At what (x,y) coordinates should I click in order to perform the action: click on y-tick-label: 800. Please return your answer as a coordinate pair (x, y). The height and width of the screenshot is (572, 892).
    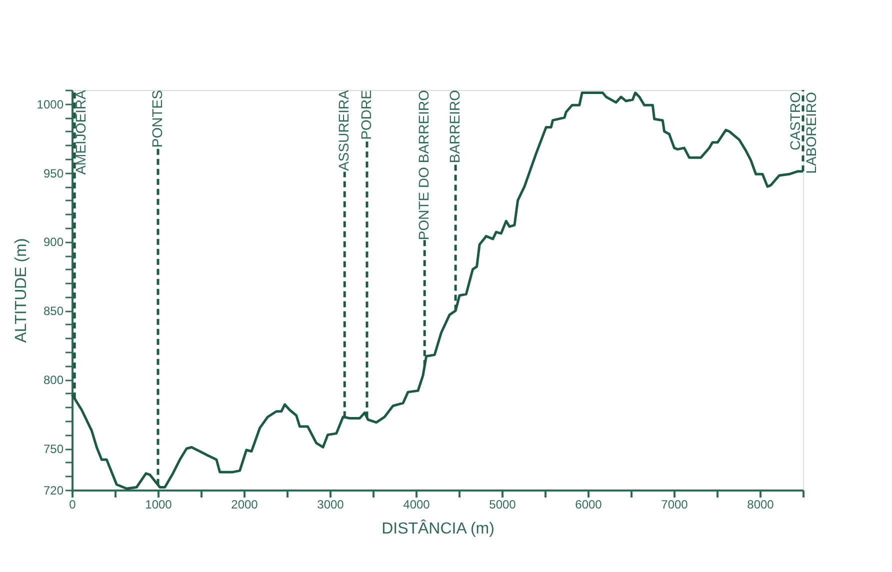
    Looking at the image, I should click on (53, 380).